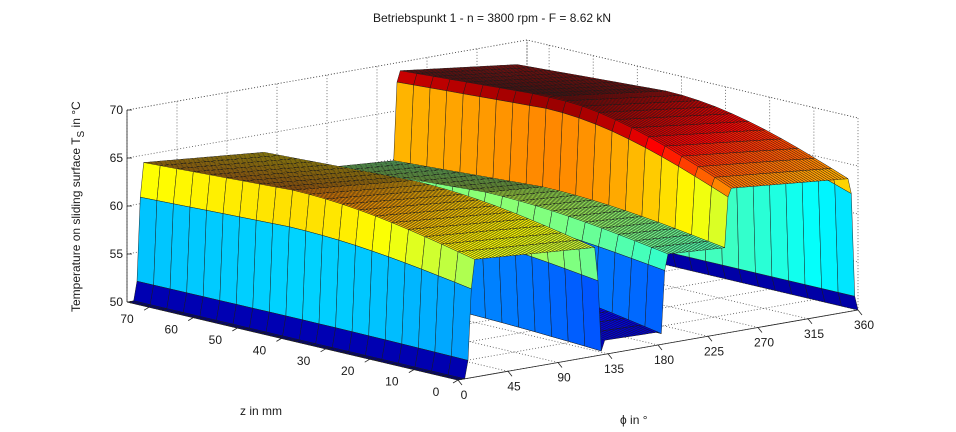  I want to click on z-axis-label-subscript: S, so click(81, 133).